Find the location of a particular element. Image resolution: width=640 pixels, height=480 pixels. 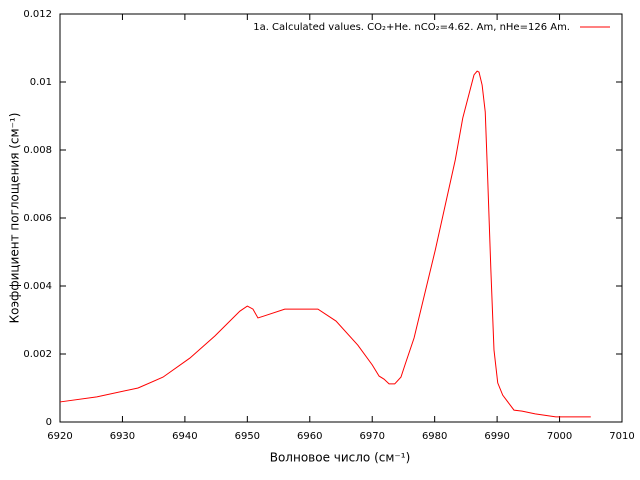

y-tick-label: 0.006 is located at coordinates (37, 218).